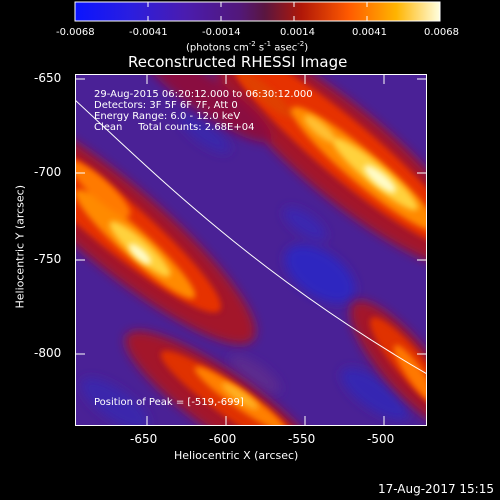 The image size is (500, 500). What do you see at coordinates (203, 94) in the screenshot?
I see `info-time-range: 29-Aug-2015 06:20:12.000 to 06:30:12.000` at bounding box center [203, 94].